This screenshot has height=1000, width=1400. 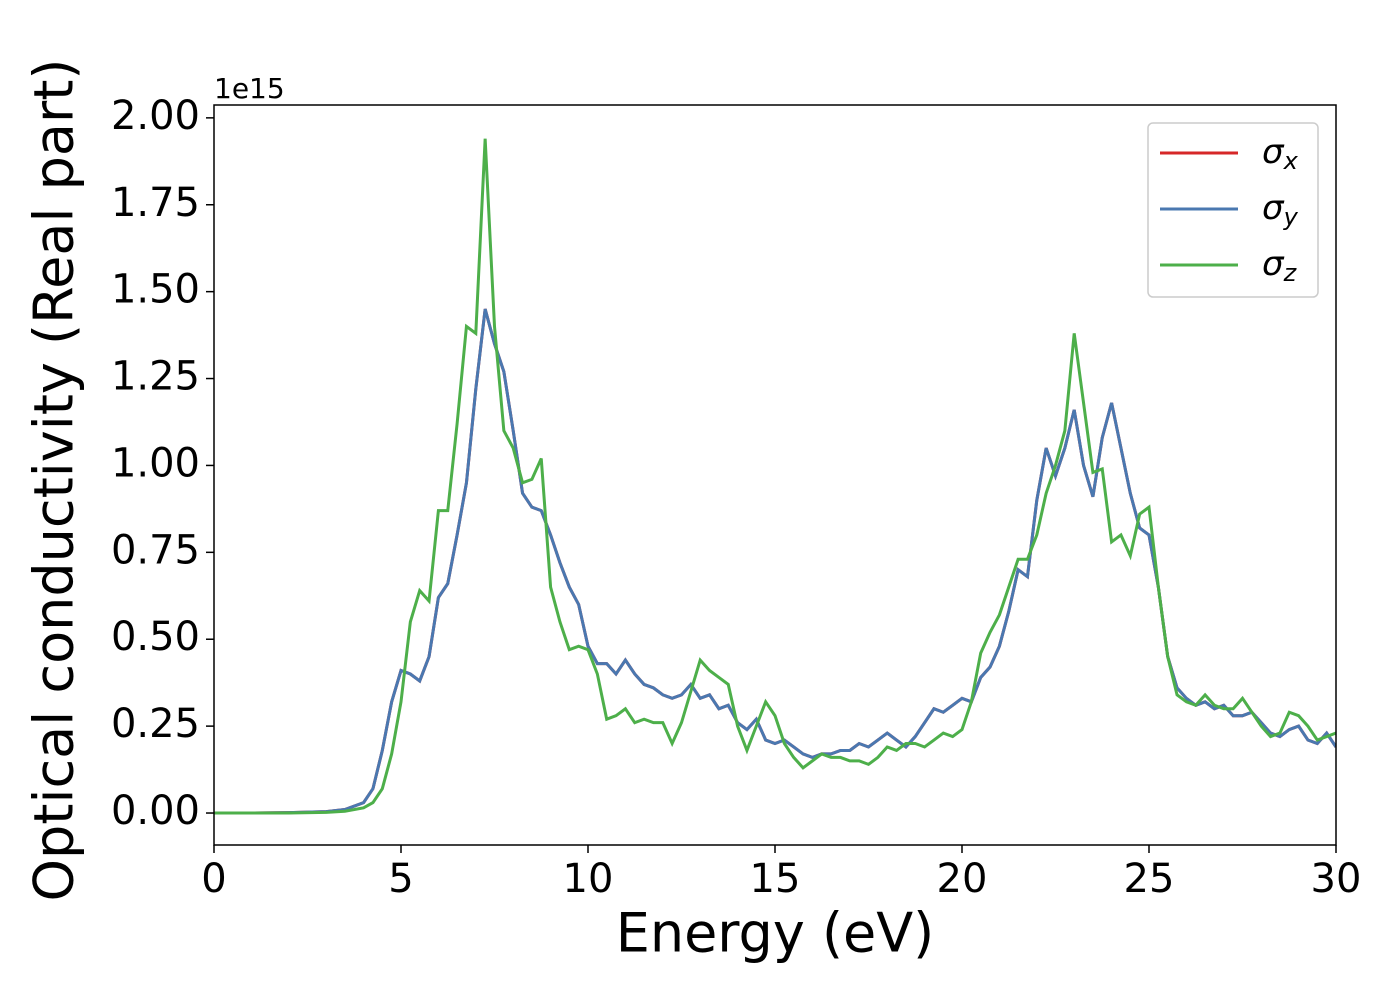 What do you see at coordinates (1280, 210) in the screenshot?
I see `legend-label: σy` at bounding box center [1280, 210].